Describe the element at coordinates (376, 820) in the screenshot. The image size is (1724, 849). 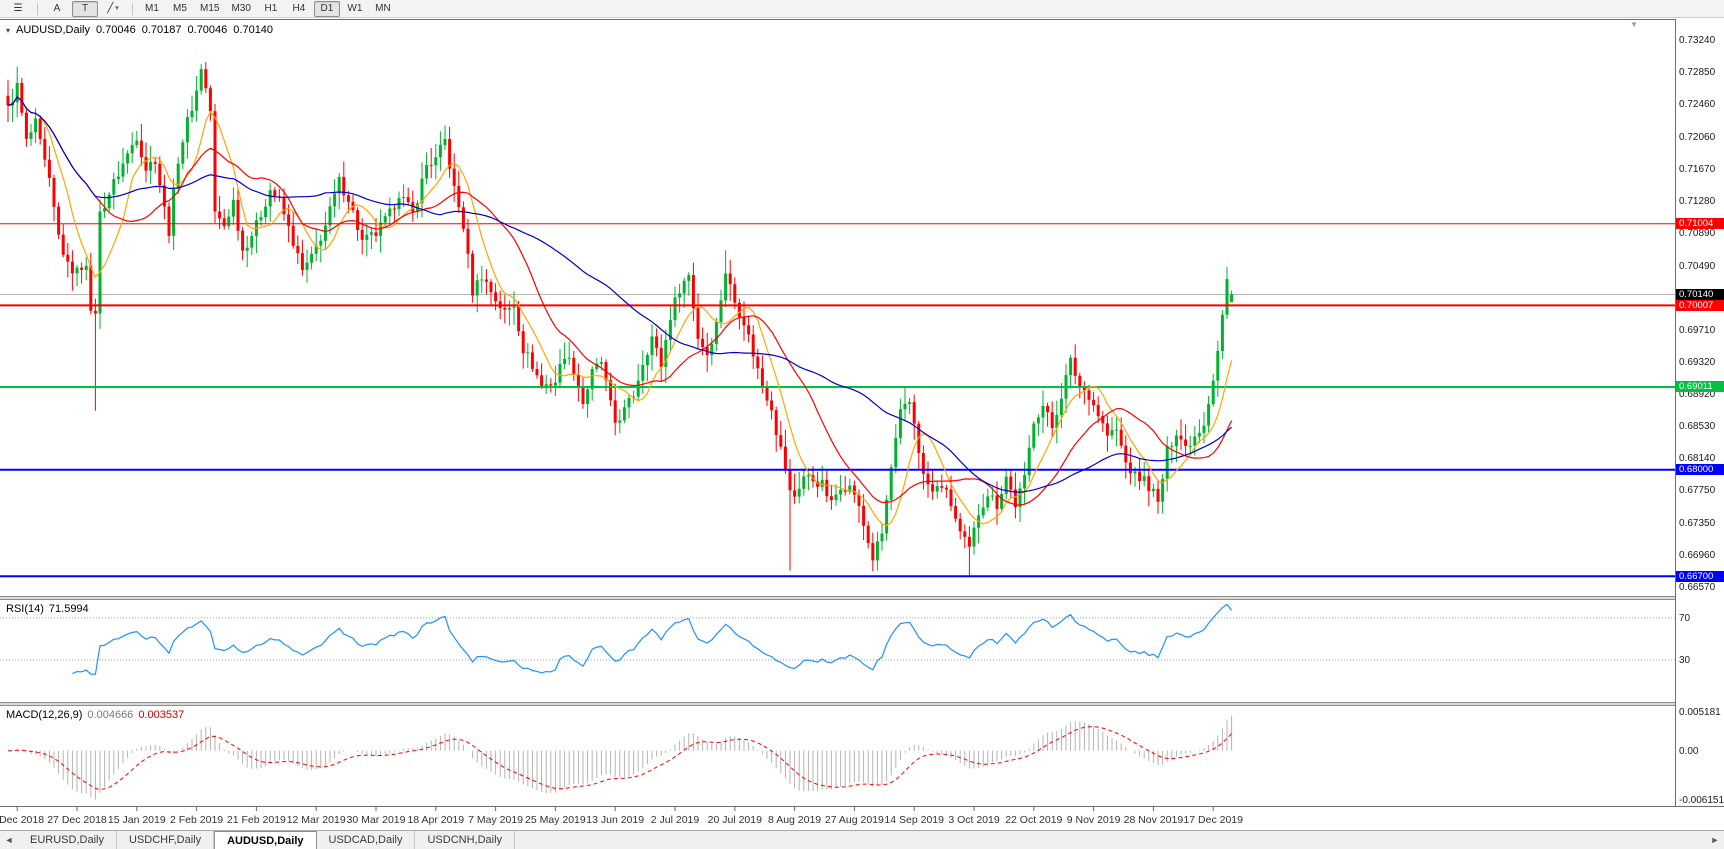
I see `svg-text: 30 Mar 2019` at that location.